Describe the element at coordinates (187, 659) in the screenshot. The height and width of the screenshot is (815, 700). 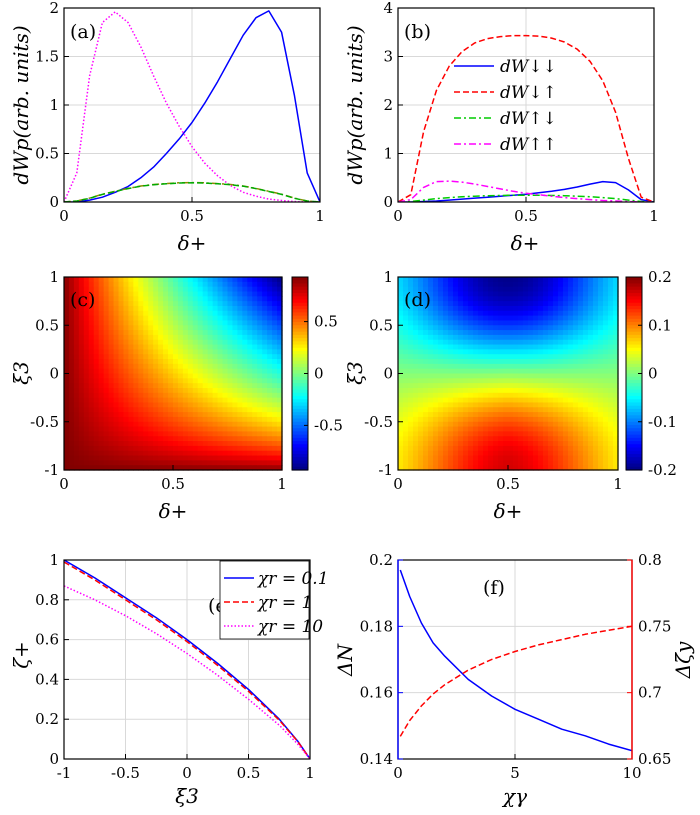
I see `series-group` at that location.